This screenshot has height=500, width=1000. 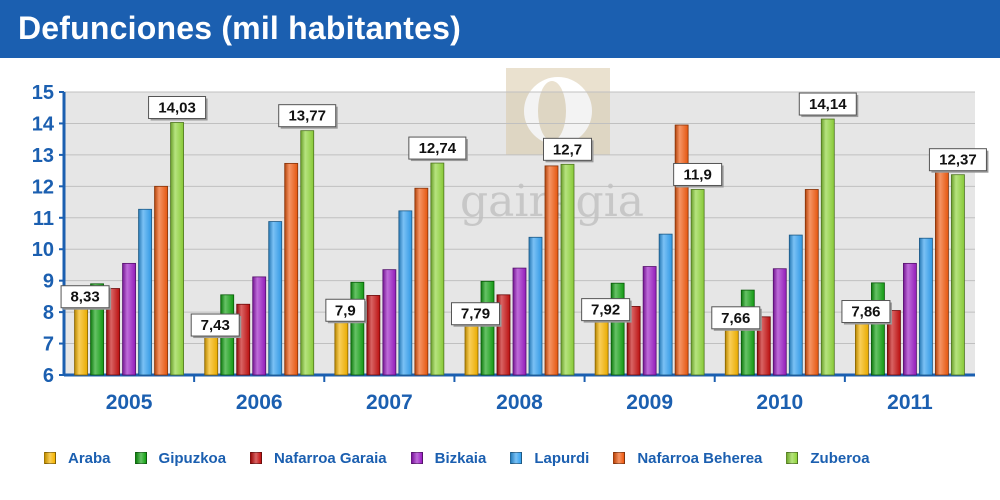 I want to click on data-label: 13,77, so click(x=308, y=116).